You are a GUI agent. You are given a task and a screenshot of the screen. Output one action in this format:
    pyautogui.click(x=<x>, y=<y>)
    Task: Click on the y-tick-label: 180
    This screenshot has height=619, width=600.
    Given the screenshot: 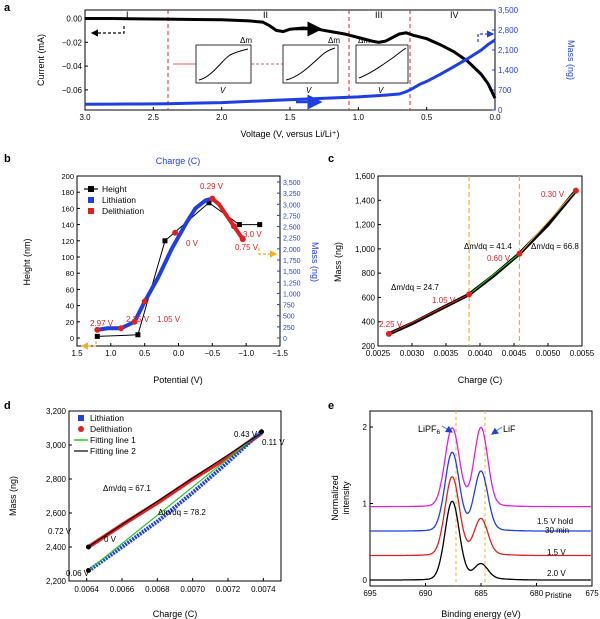 What is the action you would take?
    pyautogui.click(x=67, y=192)
    